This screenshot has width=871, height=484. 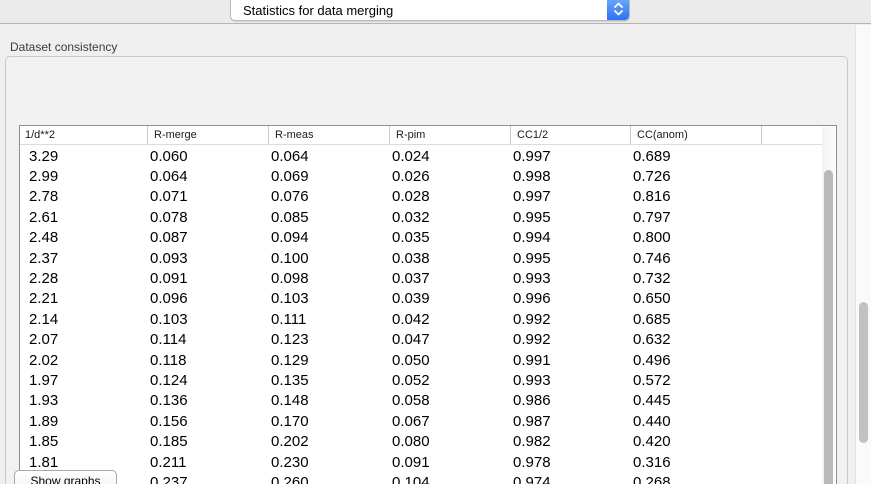 What do you see at coordinates (652, 340) in the screenshot?
I see `table-cell: 0.632` at bounding box center [652, 340].